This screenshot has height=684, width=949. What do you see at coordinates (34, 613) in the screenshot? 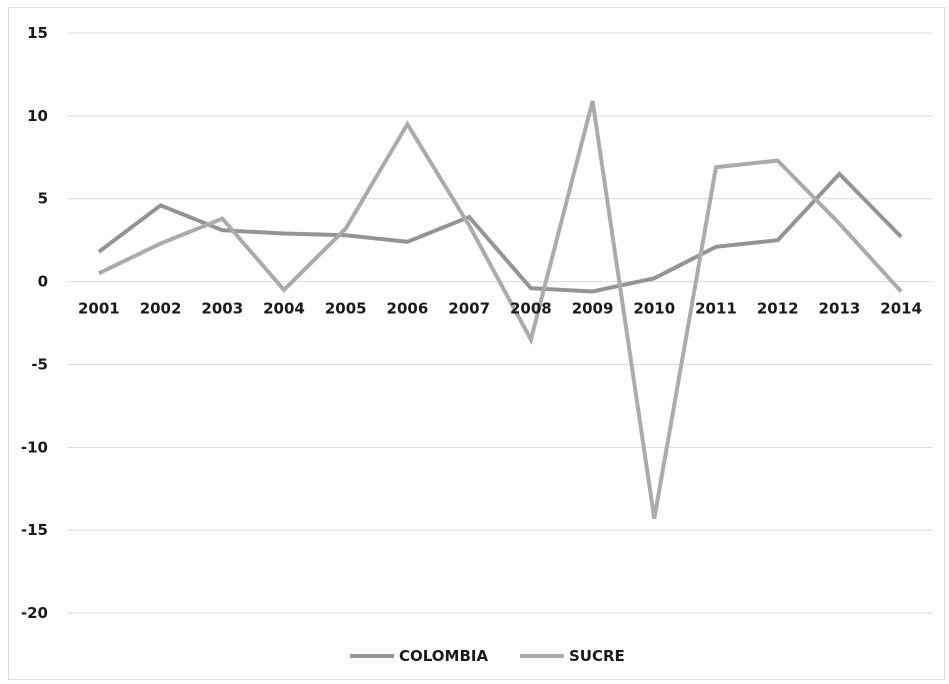
I see `y-tick-label: -20` at bounding box center [34, 613].